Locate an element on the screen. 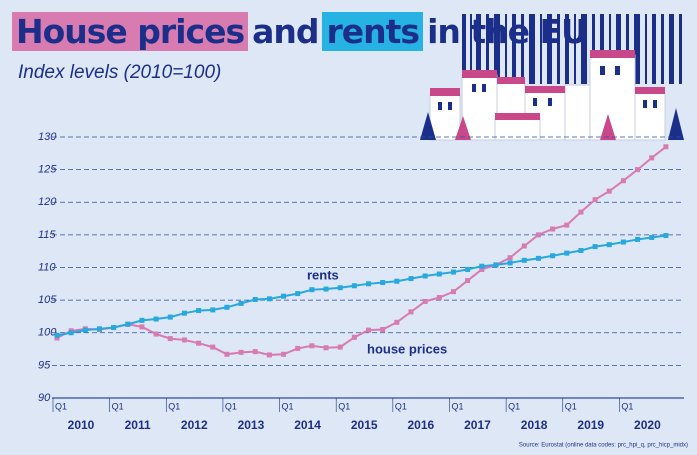 This screenshot has width=697, height=455. y-tick-label: 95 is located at coordinates (44, 365).